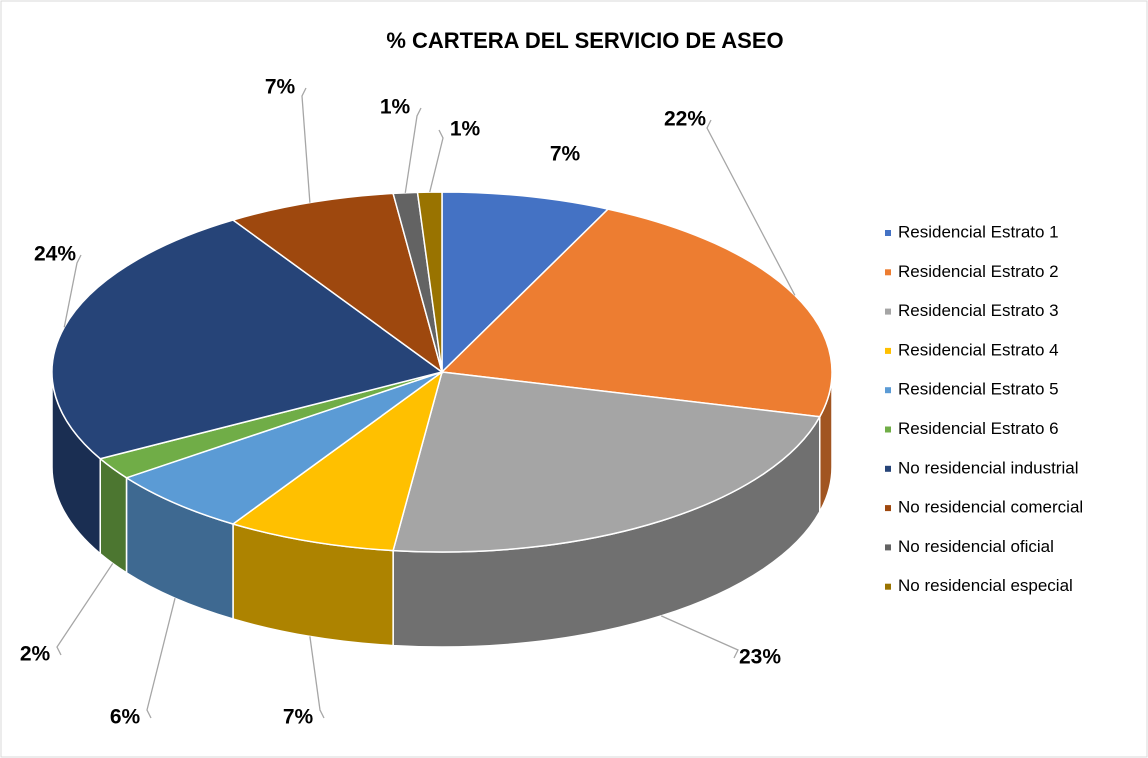  What do you see at coordinates (55, 254) in the screenshot?
I see `data-label: 24%` at bounding box center [55, 254].